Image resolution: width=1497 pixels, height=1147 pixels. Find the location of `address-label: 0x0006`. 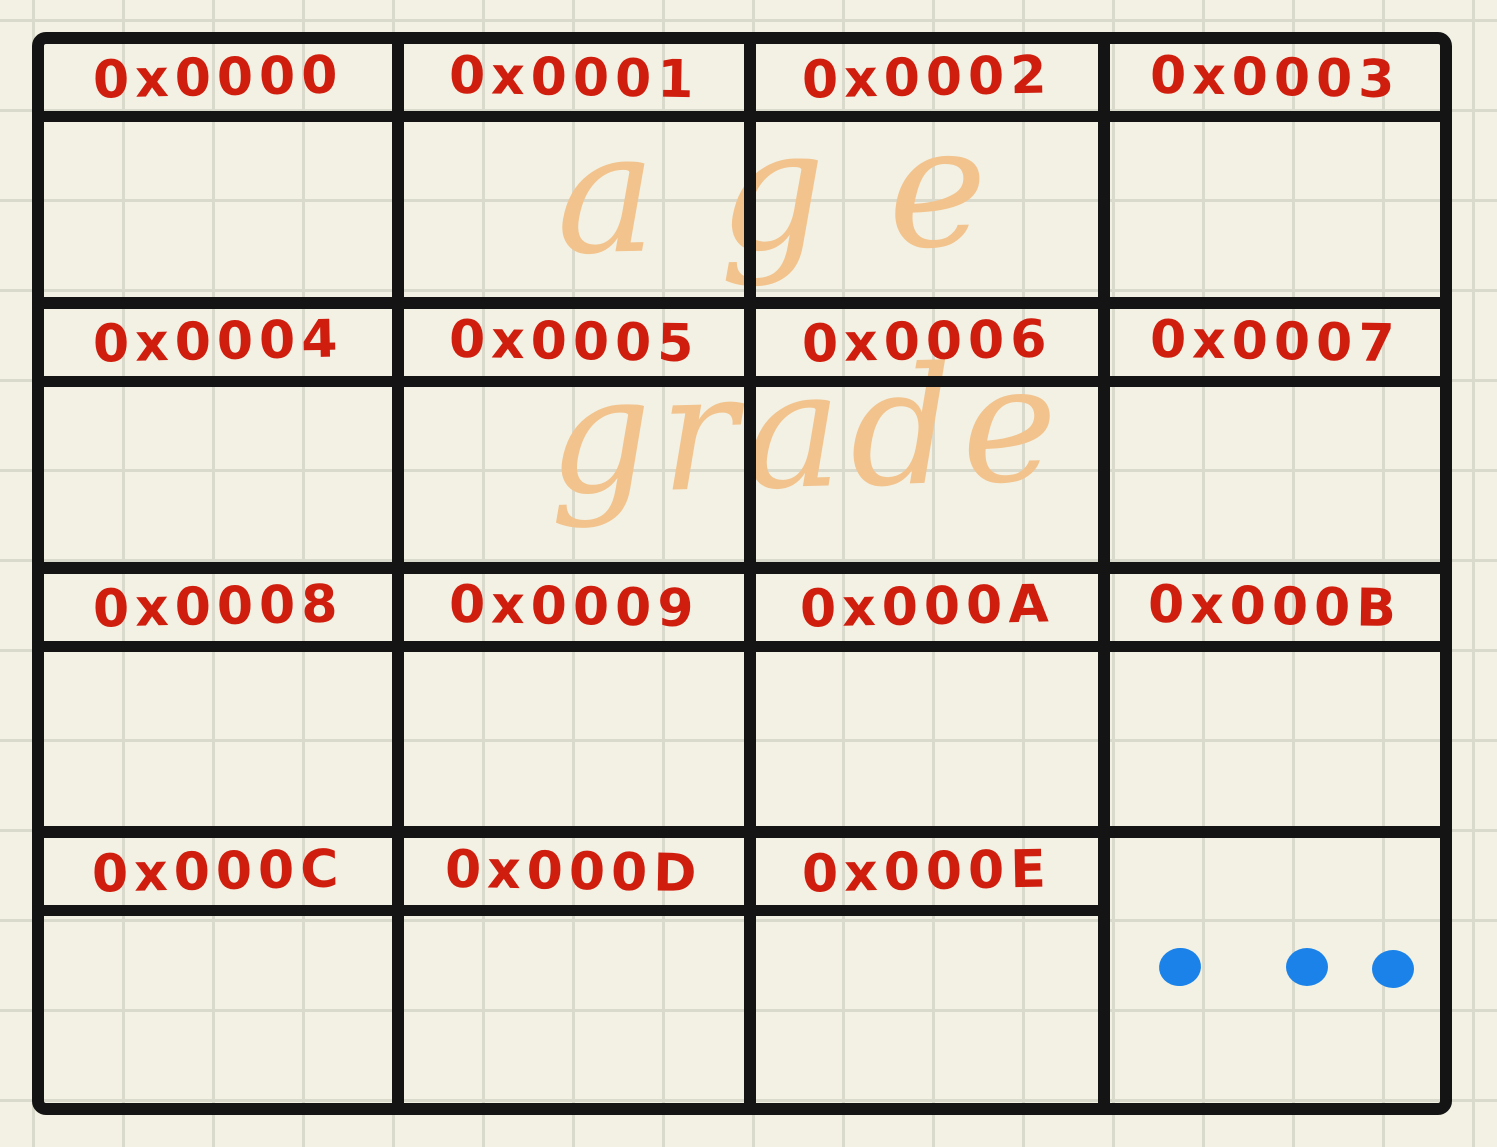

address-label: 0x0006 is located at coordinates (927, 342).